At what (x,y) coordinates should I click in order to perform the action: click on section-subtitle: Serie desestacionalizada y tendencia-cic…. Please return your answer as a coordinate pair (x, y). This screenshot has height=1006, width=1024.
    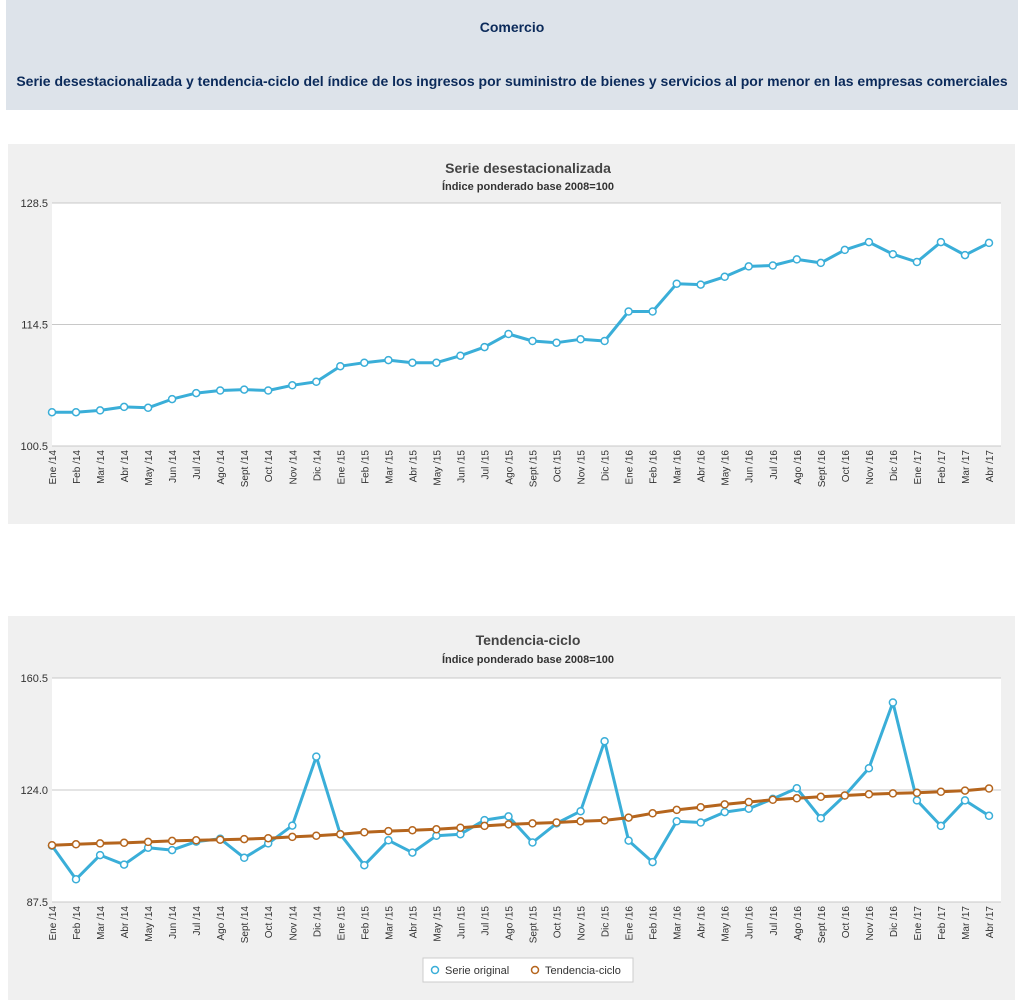
    Looking at the image, I should click on (512, 81).